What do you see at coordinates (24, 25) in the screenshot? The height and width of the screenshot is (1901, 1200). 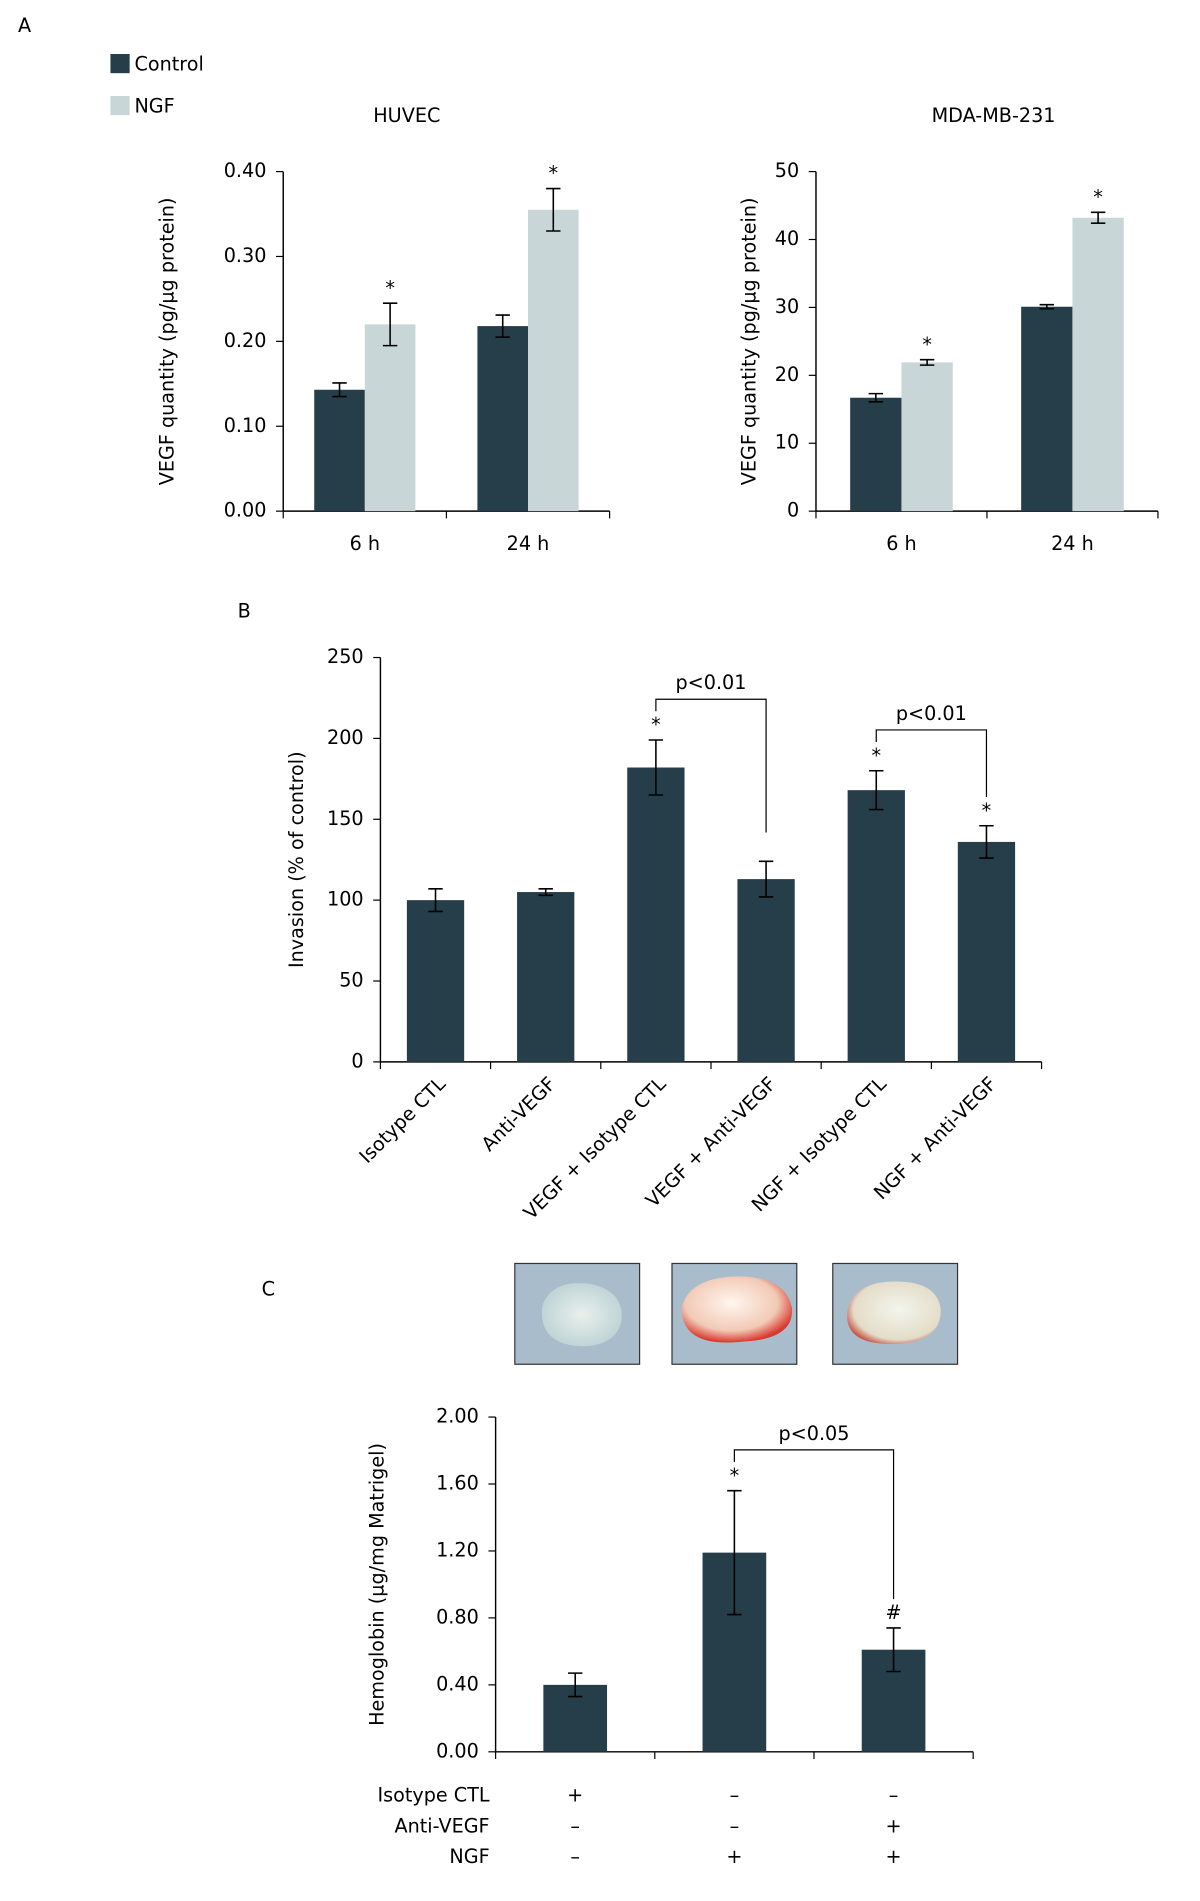 I see `panel-label: A` at bounding box center [24, 25].